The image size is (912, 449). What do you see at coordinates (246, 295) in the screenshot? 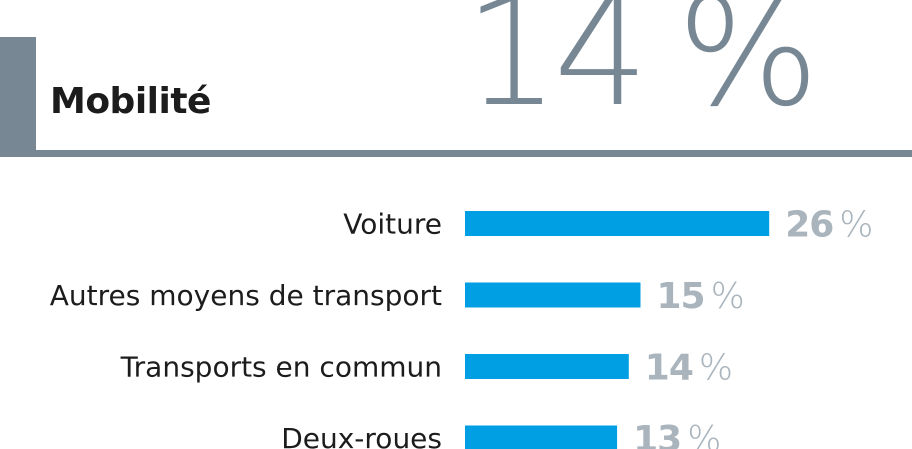
I see `category-label-autres-moyens-de-transport: Autres moyens de transport` at bounding box center [246, 295].